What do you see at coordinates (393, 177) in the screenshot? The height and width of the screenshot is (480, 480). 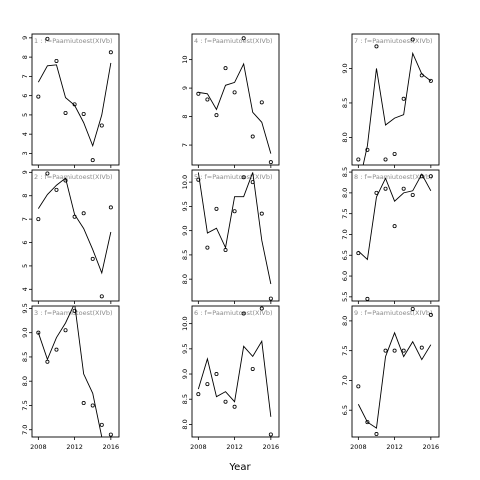 I see `panel-strip-label: 8 : f=Paamiutoest(XIVb)` at bounding box center [393, 177].